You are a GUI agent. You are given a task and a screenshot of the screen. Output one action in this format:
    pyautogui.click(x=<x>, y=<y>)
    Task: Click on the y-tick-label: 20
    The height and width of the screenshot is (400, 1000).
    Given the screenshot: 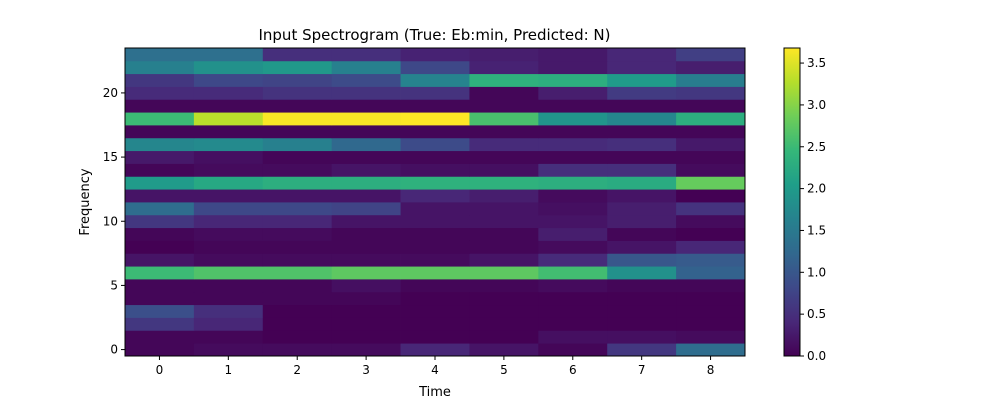 What is the action you would take?
    pyautogui.click(x=110, y=93)
    